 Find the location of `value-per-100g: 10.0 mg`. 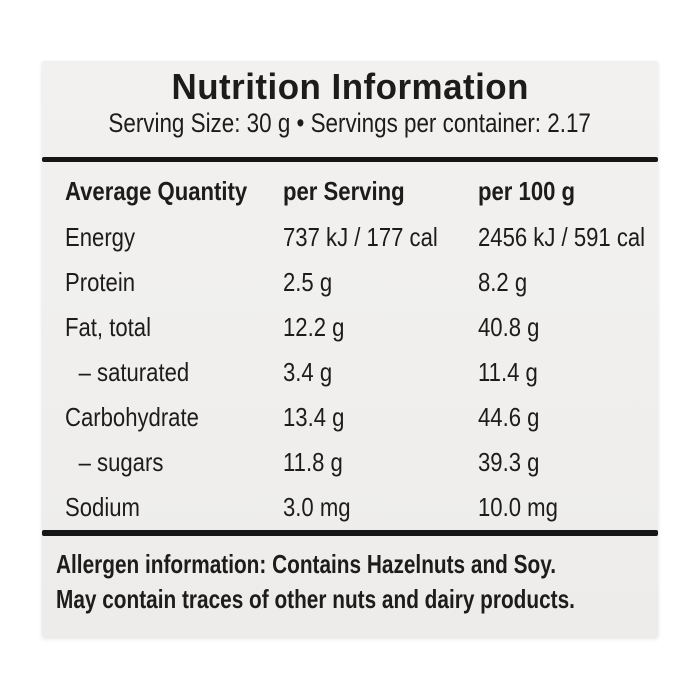

value-per-100g: 10.0 mg is located at coordinates (568, 507).